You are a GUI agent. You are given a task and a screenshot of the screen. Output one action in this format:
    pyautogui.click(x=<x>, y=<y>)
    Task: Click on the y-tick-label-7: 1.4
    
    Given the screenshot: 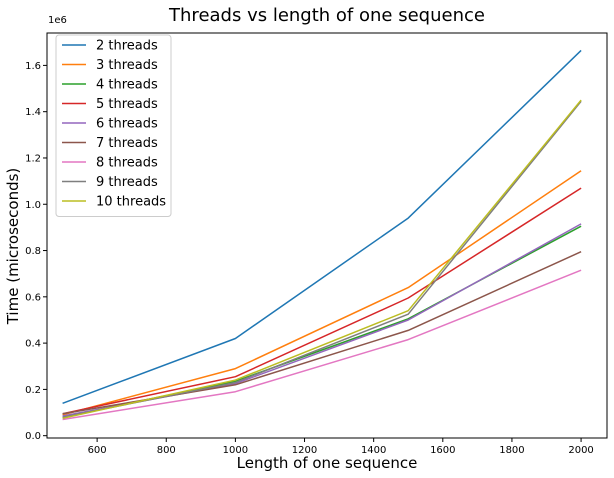 What is the action you would take?
    pyautogui.click(x=33, y=112)
    